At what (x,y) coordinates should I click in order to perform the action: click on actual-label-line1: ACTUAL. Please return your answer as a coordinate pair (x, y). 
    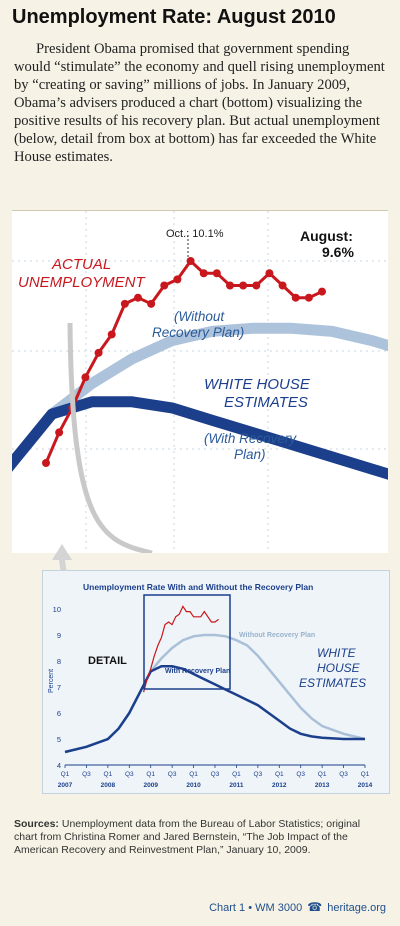
    Looking at the image, I should click on (81, 264).